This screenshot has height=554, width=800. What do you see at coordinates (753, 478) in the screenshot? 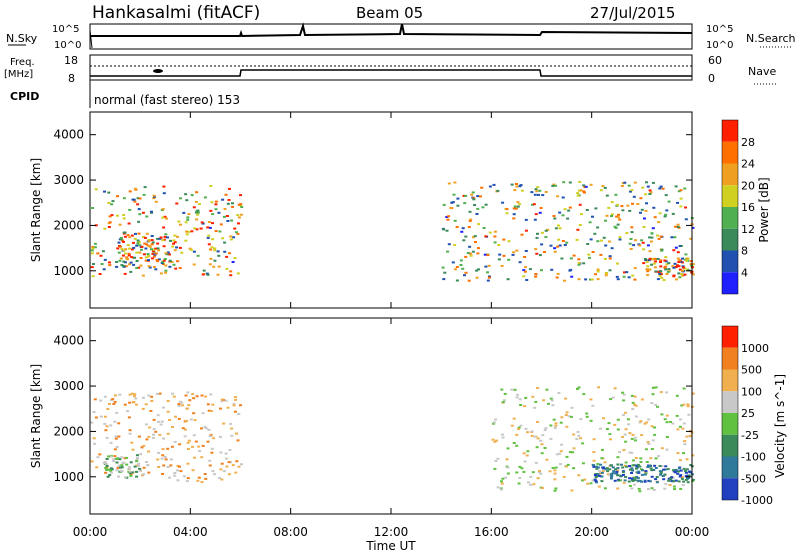
I see `colorbar-tick-label: -500` at bounding box center [753, 478].